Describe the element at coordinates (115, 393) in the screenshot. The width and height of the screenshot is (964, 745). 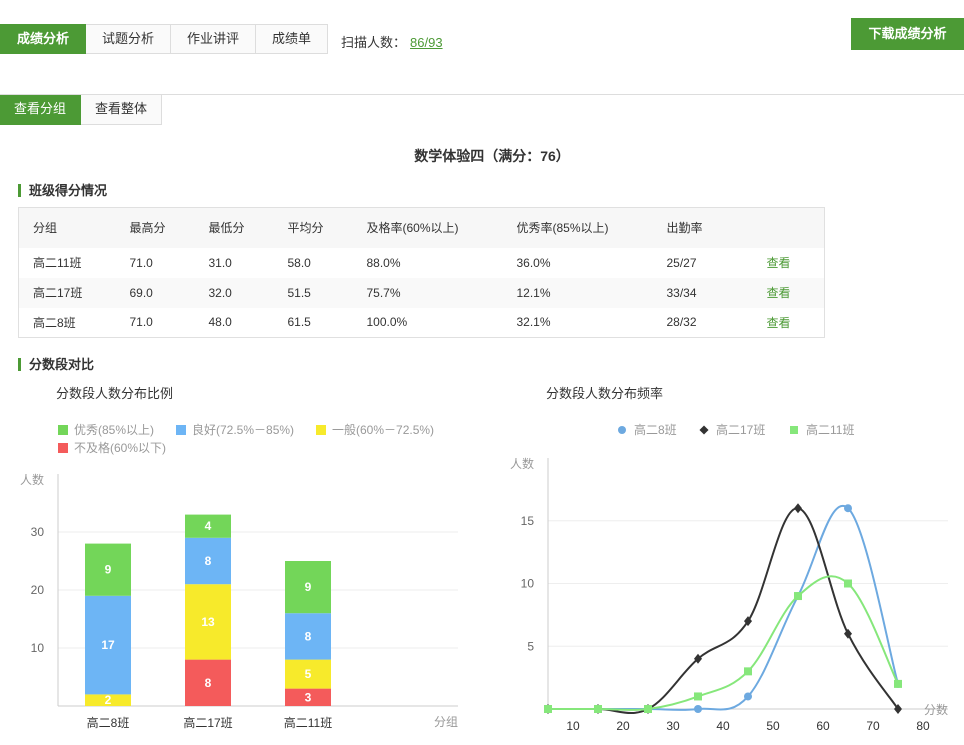
I see `bar-chart-title: 分数段人数分布比例` at that location.